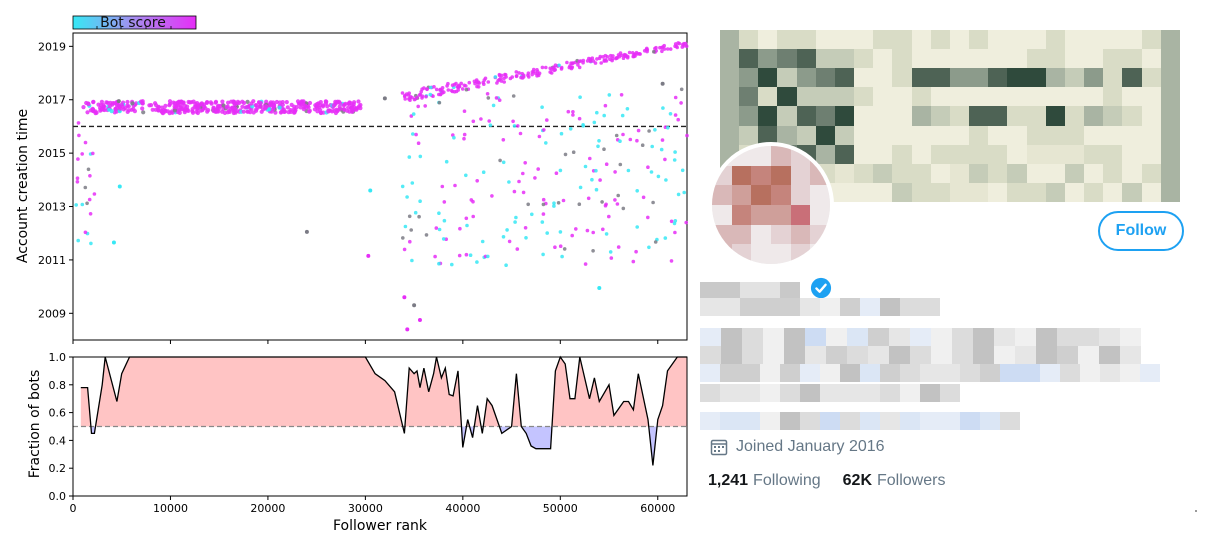  Describe the element at coordinates (560, 508) in the screenshot. I see `x-tick-label: 50000` at that location.